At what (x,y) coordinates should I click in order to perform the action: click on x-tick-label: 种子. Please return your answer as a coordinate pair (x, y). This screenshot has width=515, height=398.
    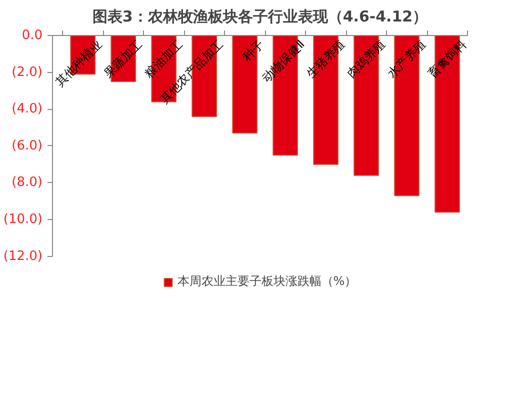
    Looking at the image, I should click on (253, 50).